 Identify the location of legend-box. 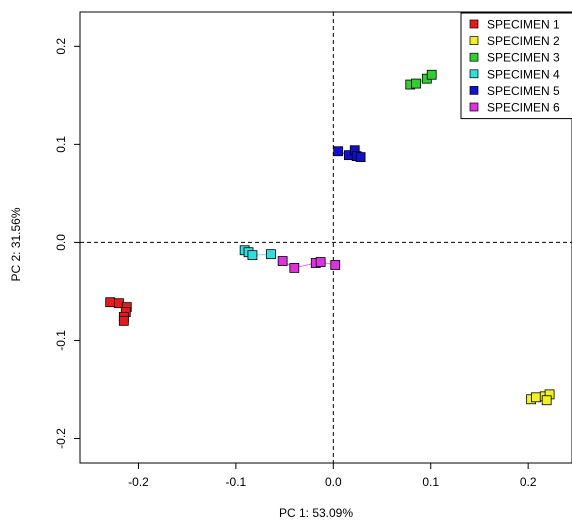
(516, 66).